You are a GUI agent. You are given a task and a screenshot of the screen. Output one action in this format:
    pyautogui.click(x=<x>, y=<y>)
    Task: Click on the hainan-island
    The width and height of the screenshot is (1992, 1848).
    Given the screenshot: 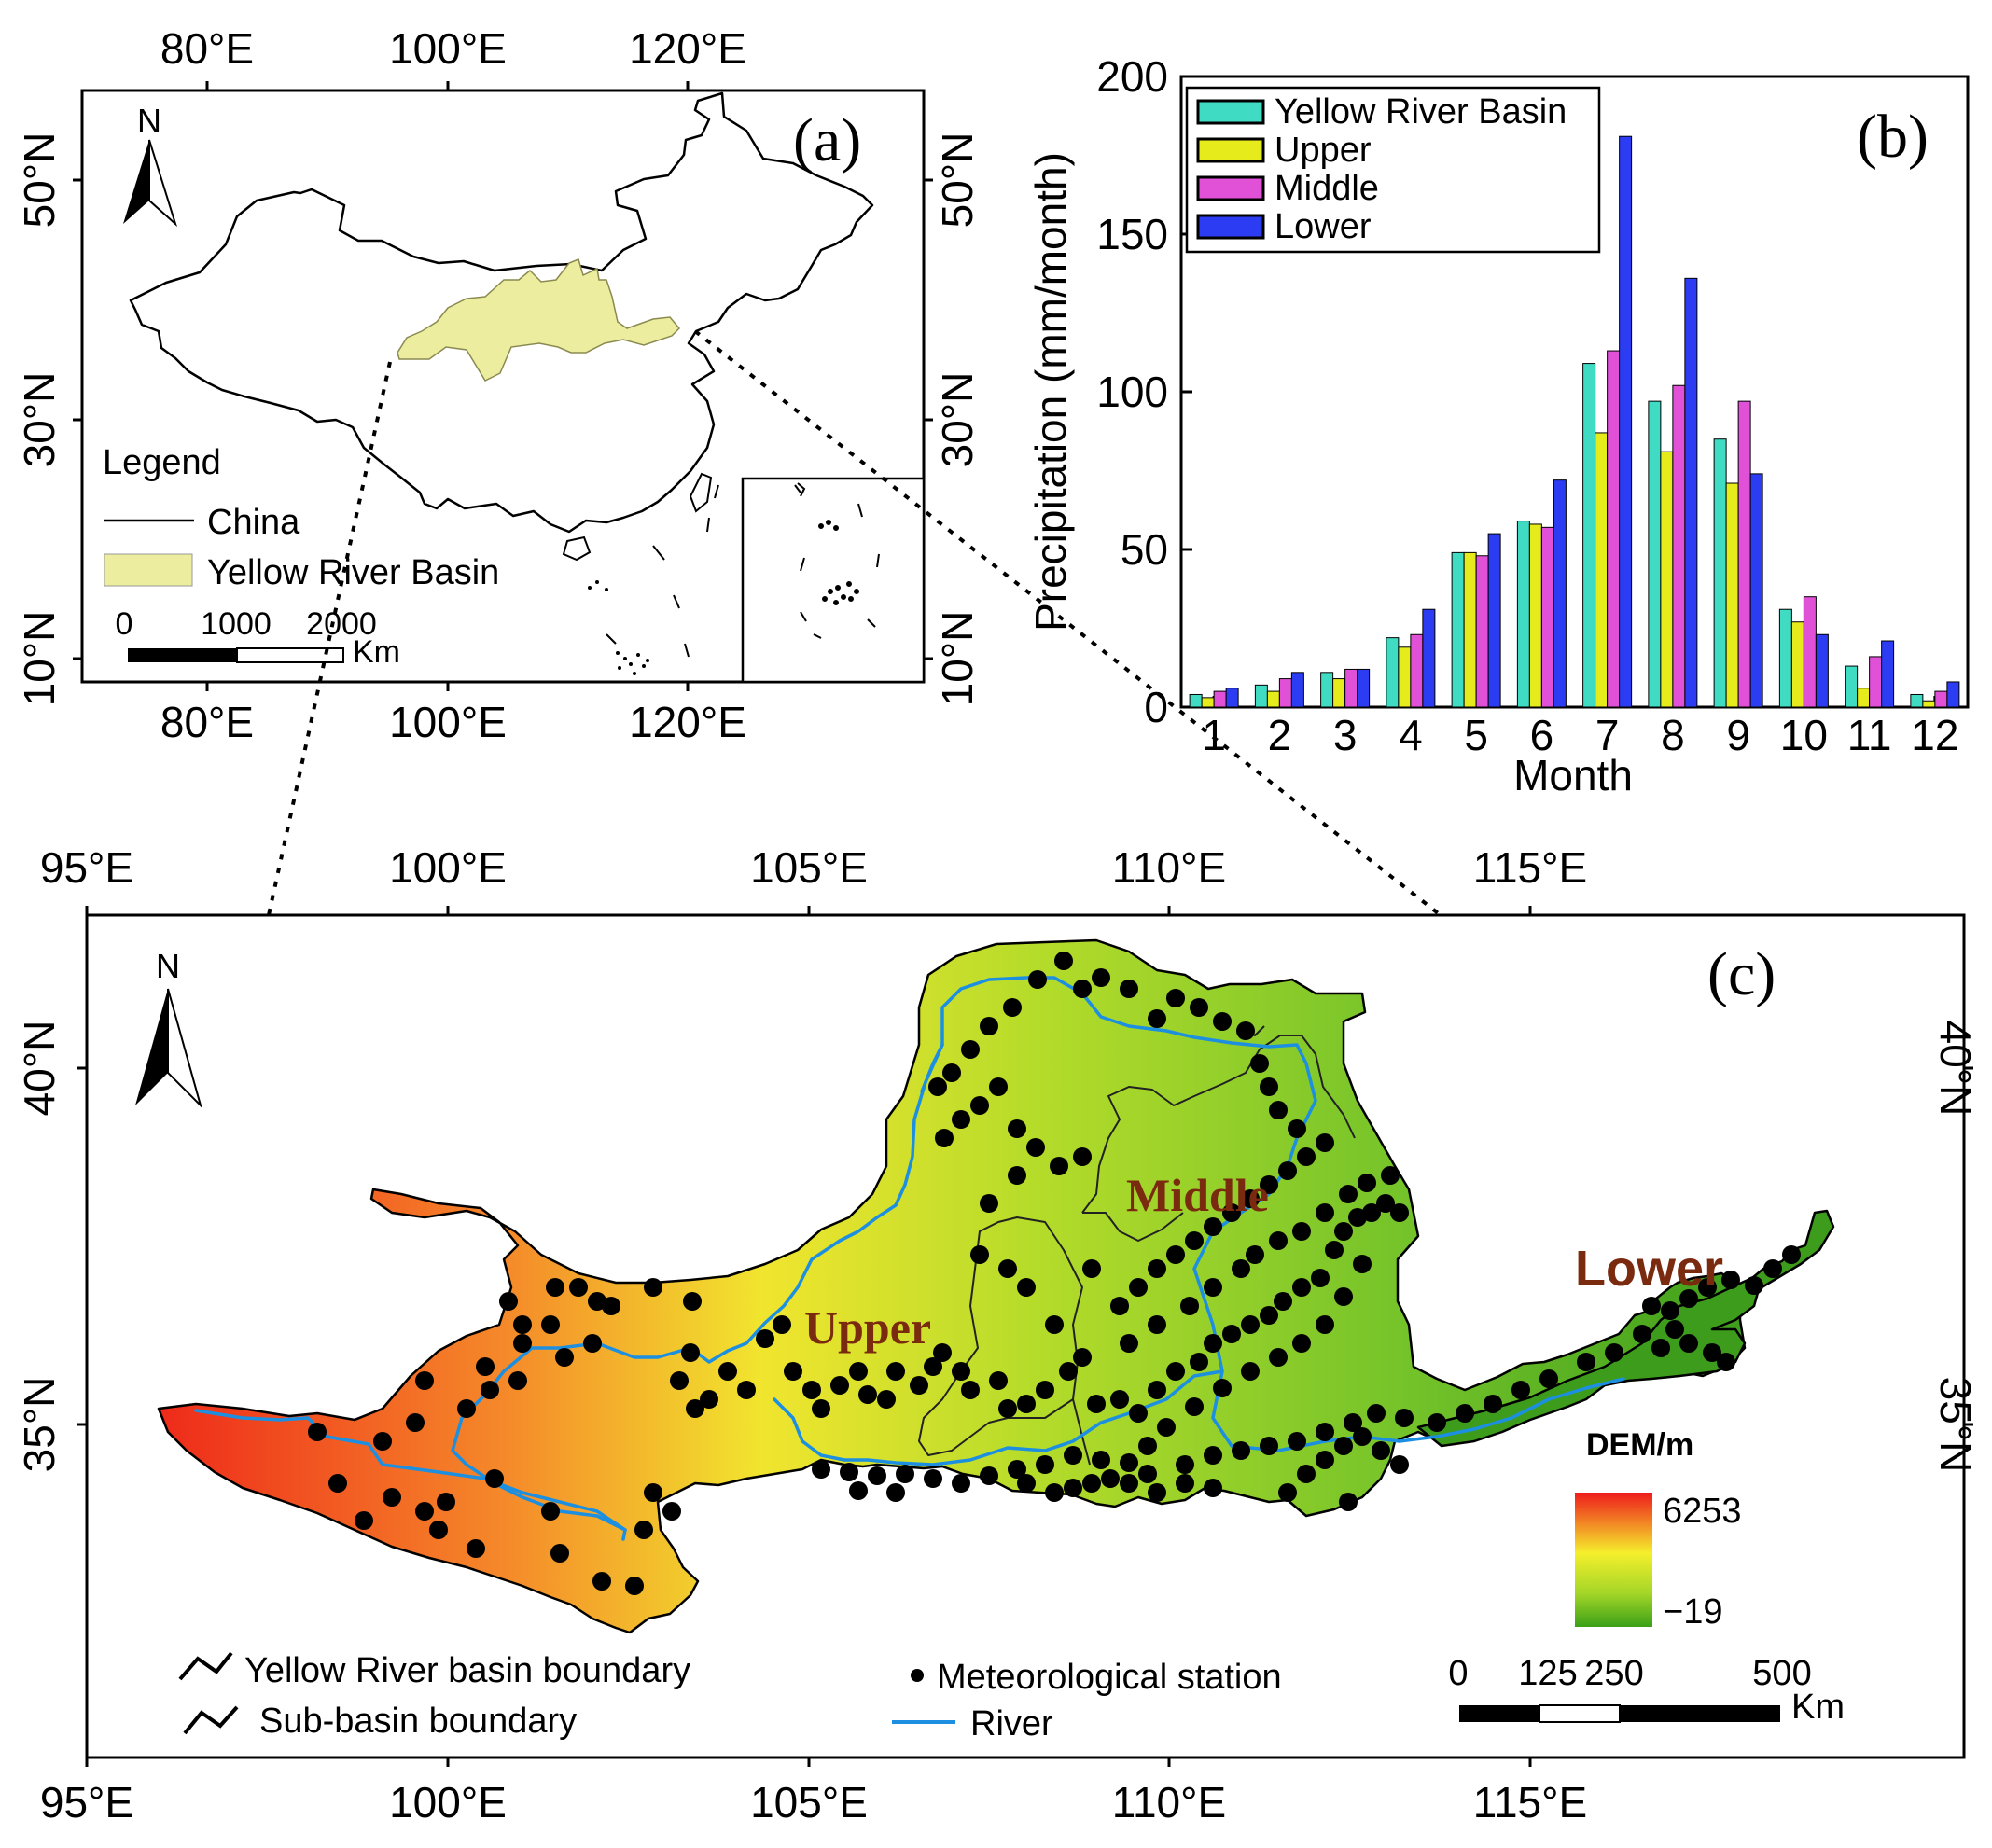 What is the action you would take?
    pyautogui.click(x=577, y=548)
    